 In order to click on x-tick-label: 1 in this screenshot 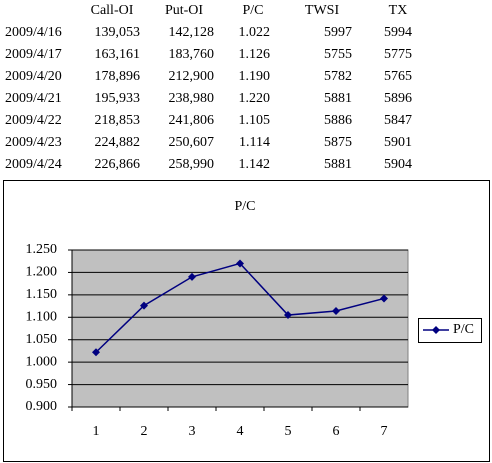, I will do `click(96, 431)`.